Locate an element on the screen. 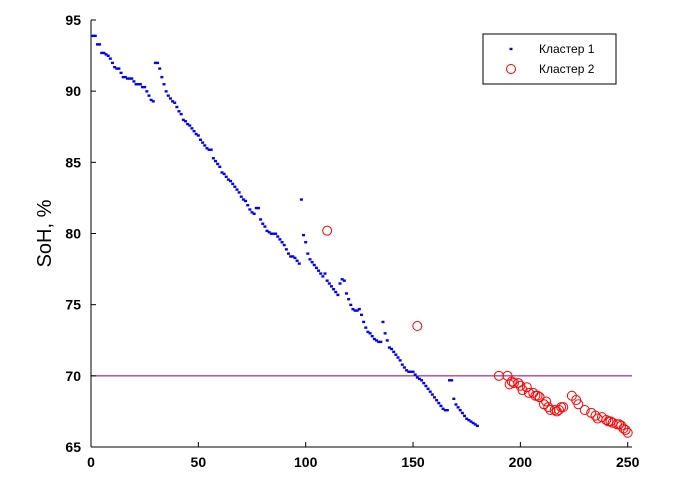 Image resolution: width=694 pixels, height=477 pixels. legend: Кластер 1 Кластер 2 is located at coordinates (549, 59).